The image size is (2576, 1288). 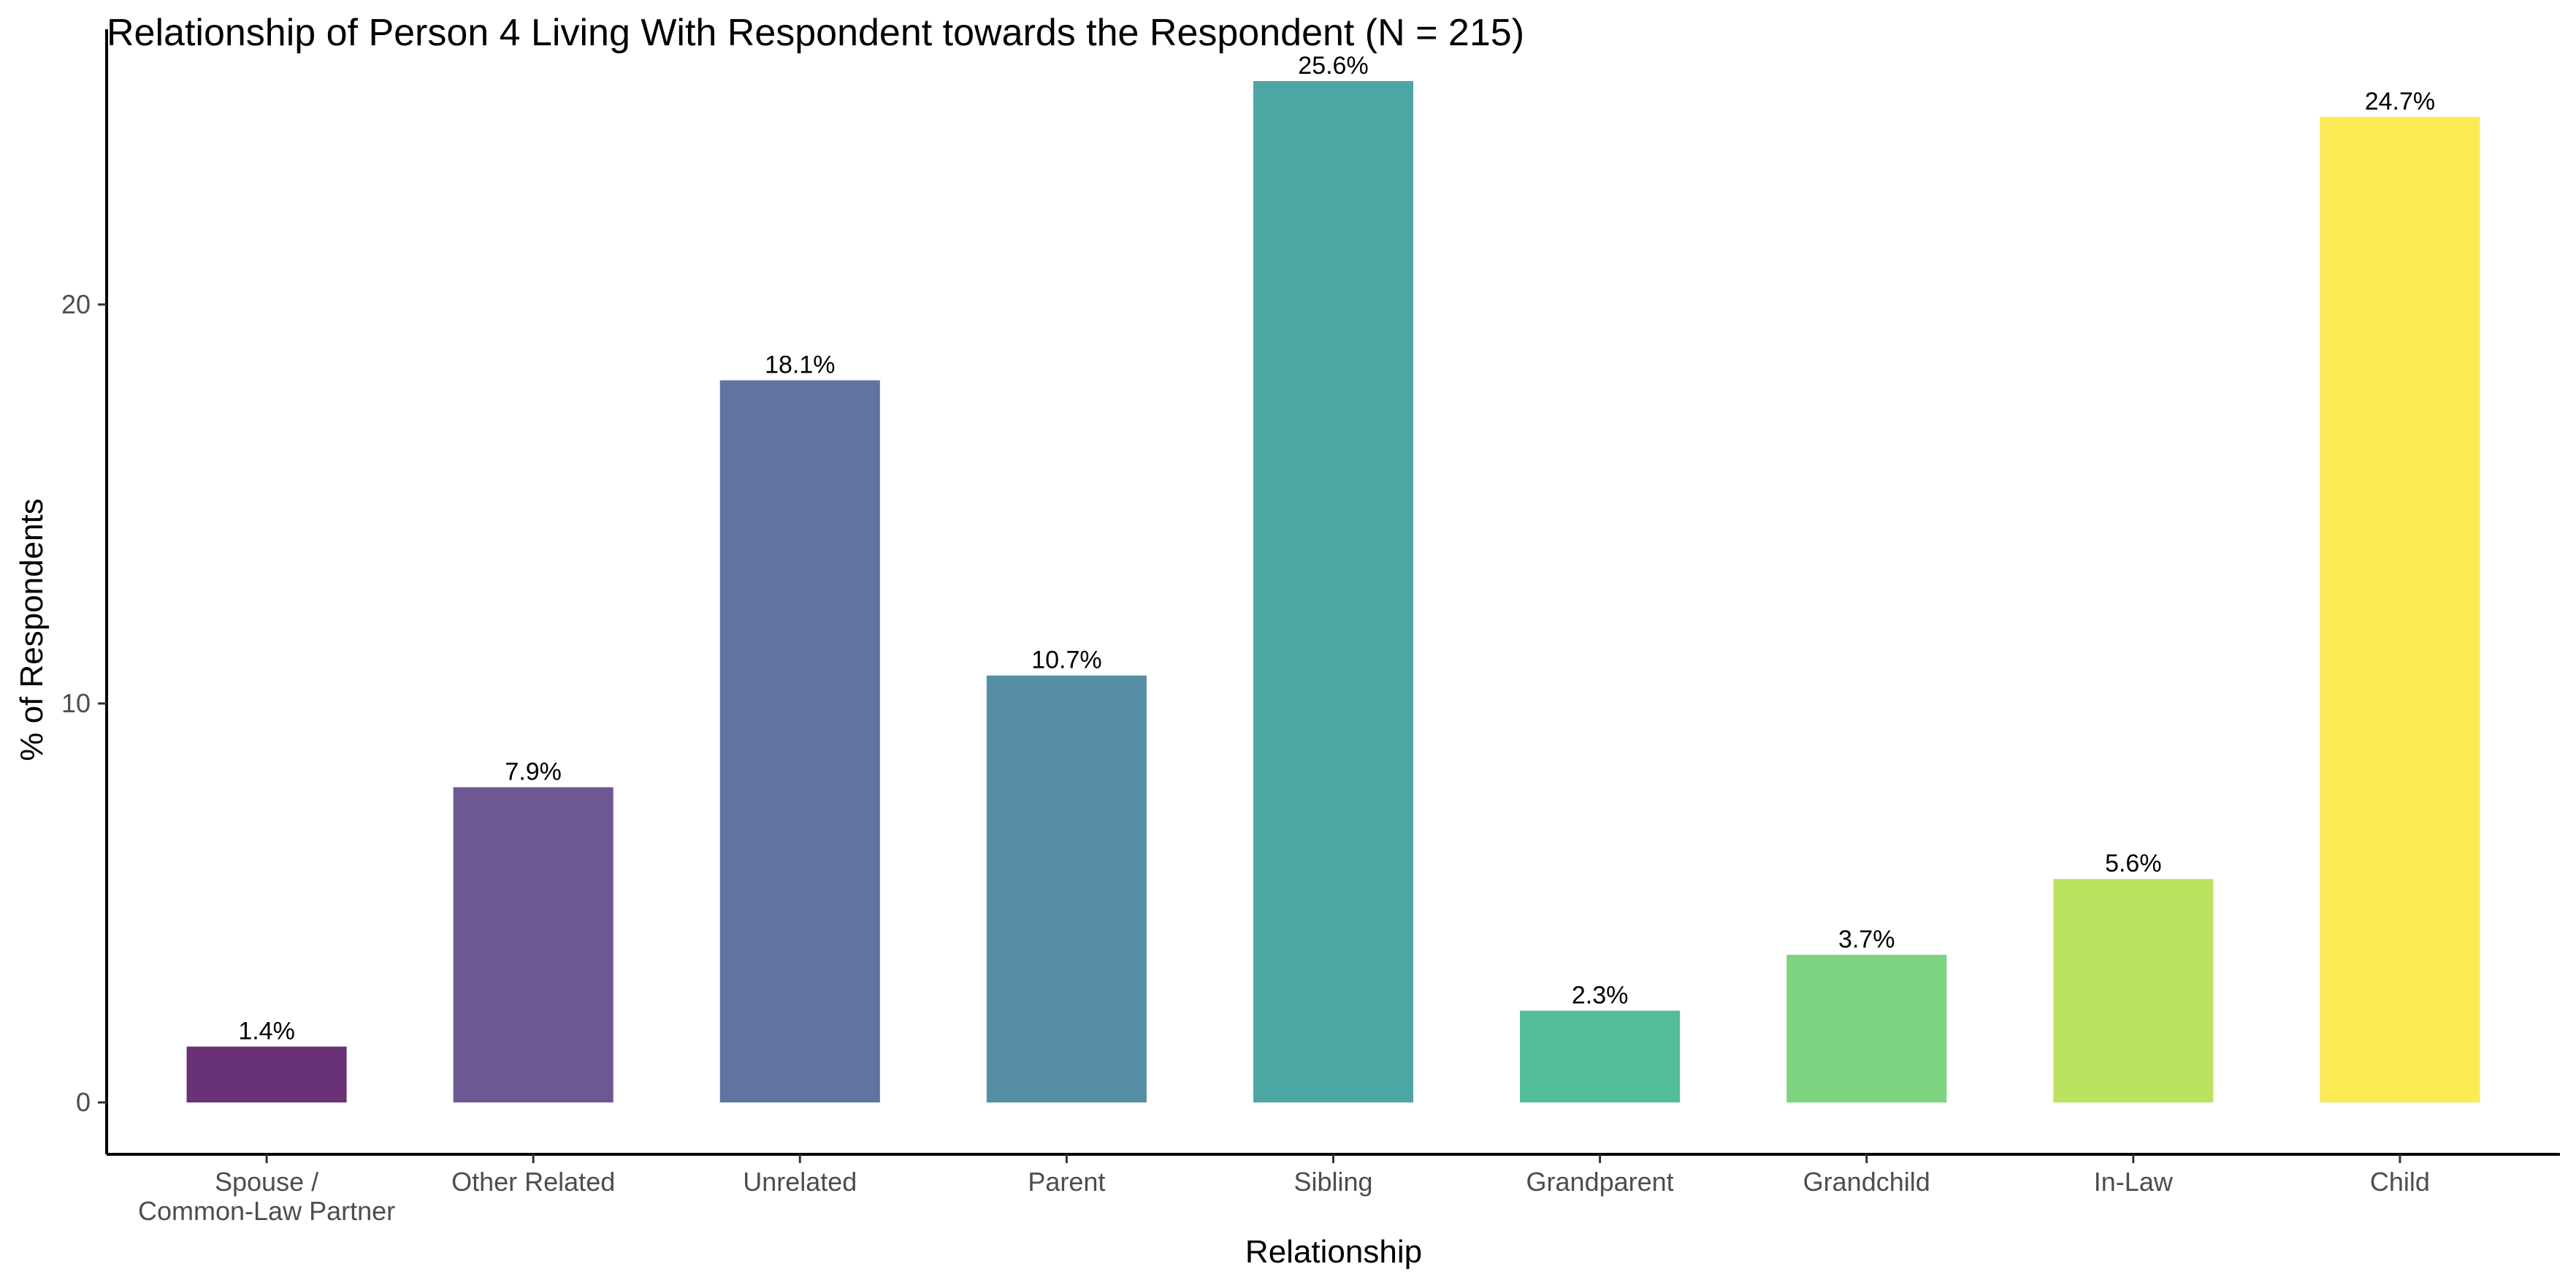 I want to click on y-tick-label: 20, so click(x=76, y=304).